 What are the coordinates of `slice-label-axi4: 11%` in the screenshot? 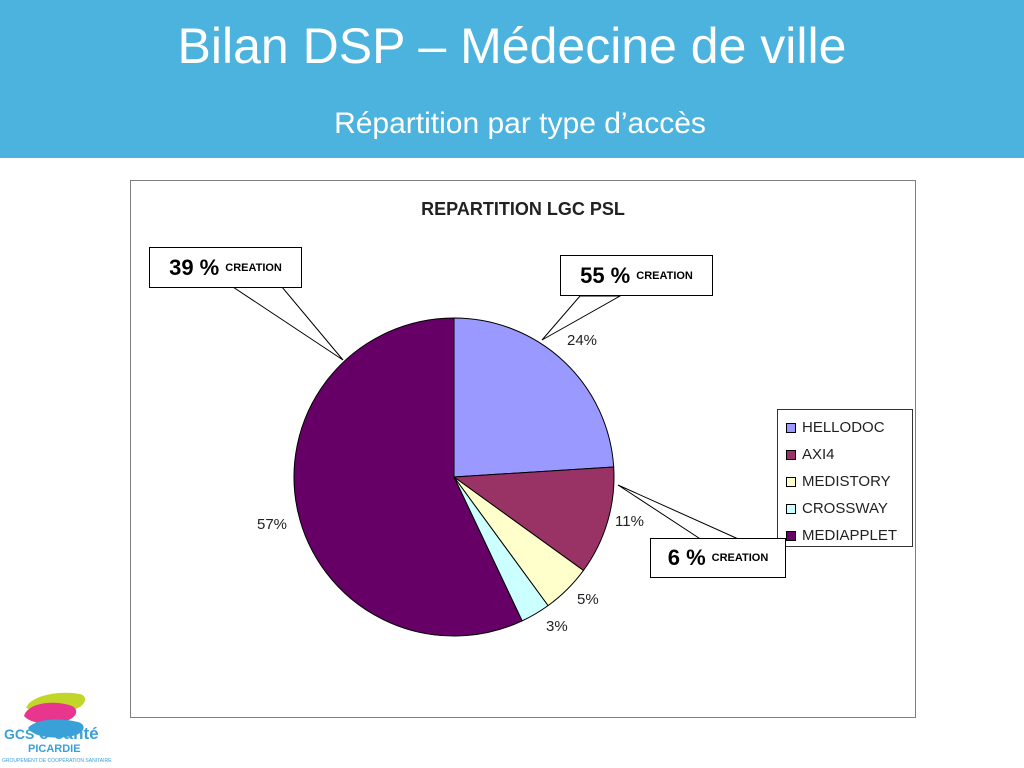 It's located at (629, 521).